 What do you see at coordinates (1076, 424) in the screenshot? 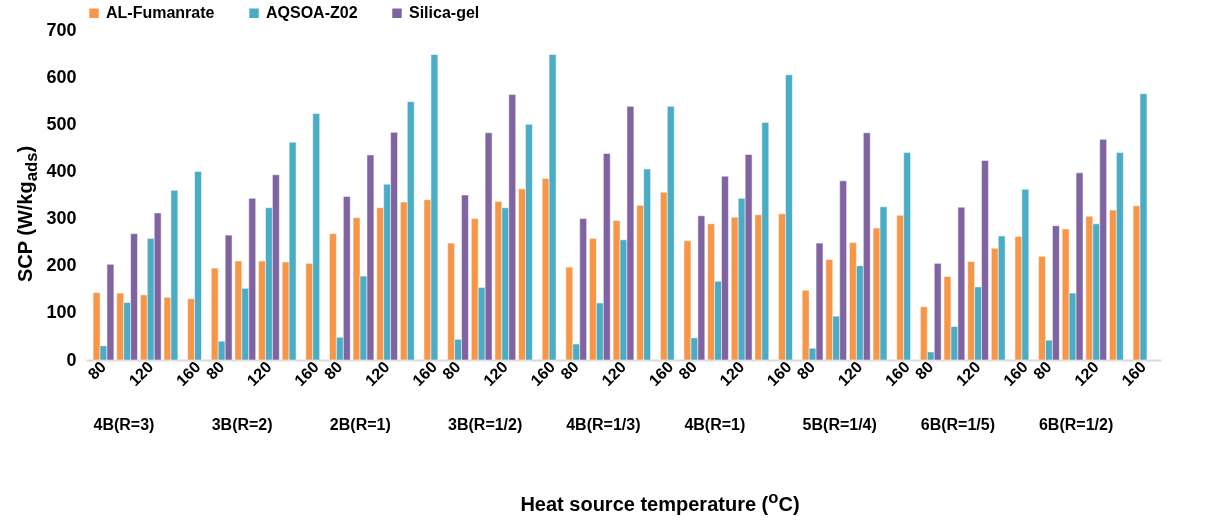
I see `text: 6B(R=1/2)` at bounding box center [1076, 424].